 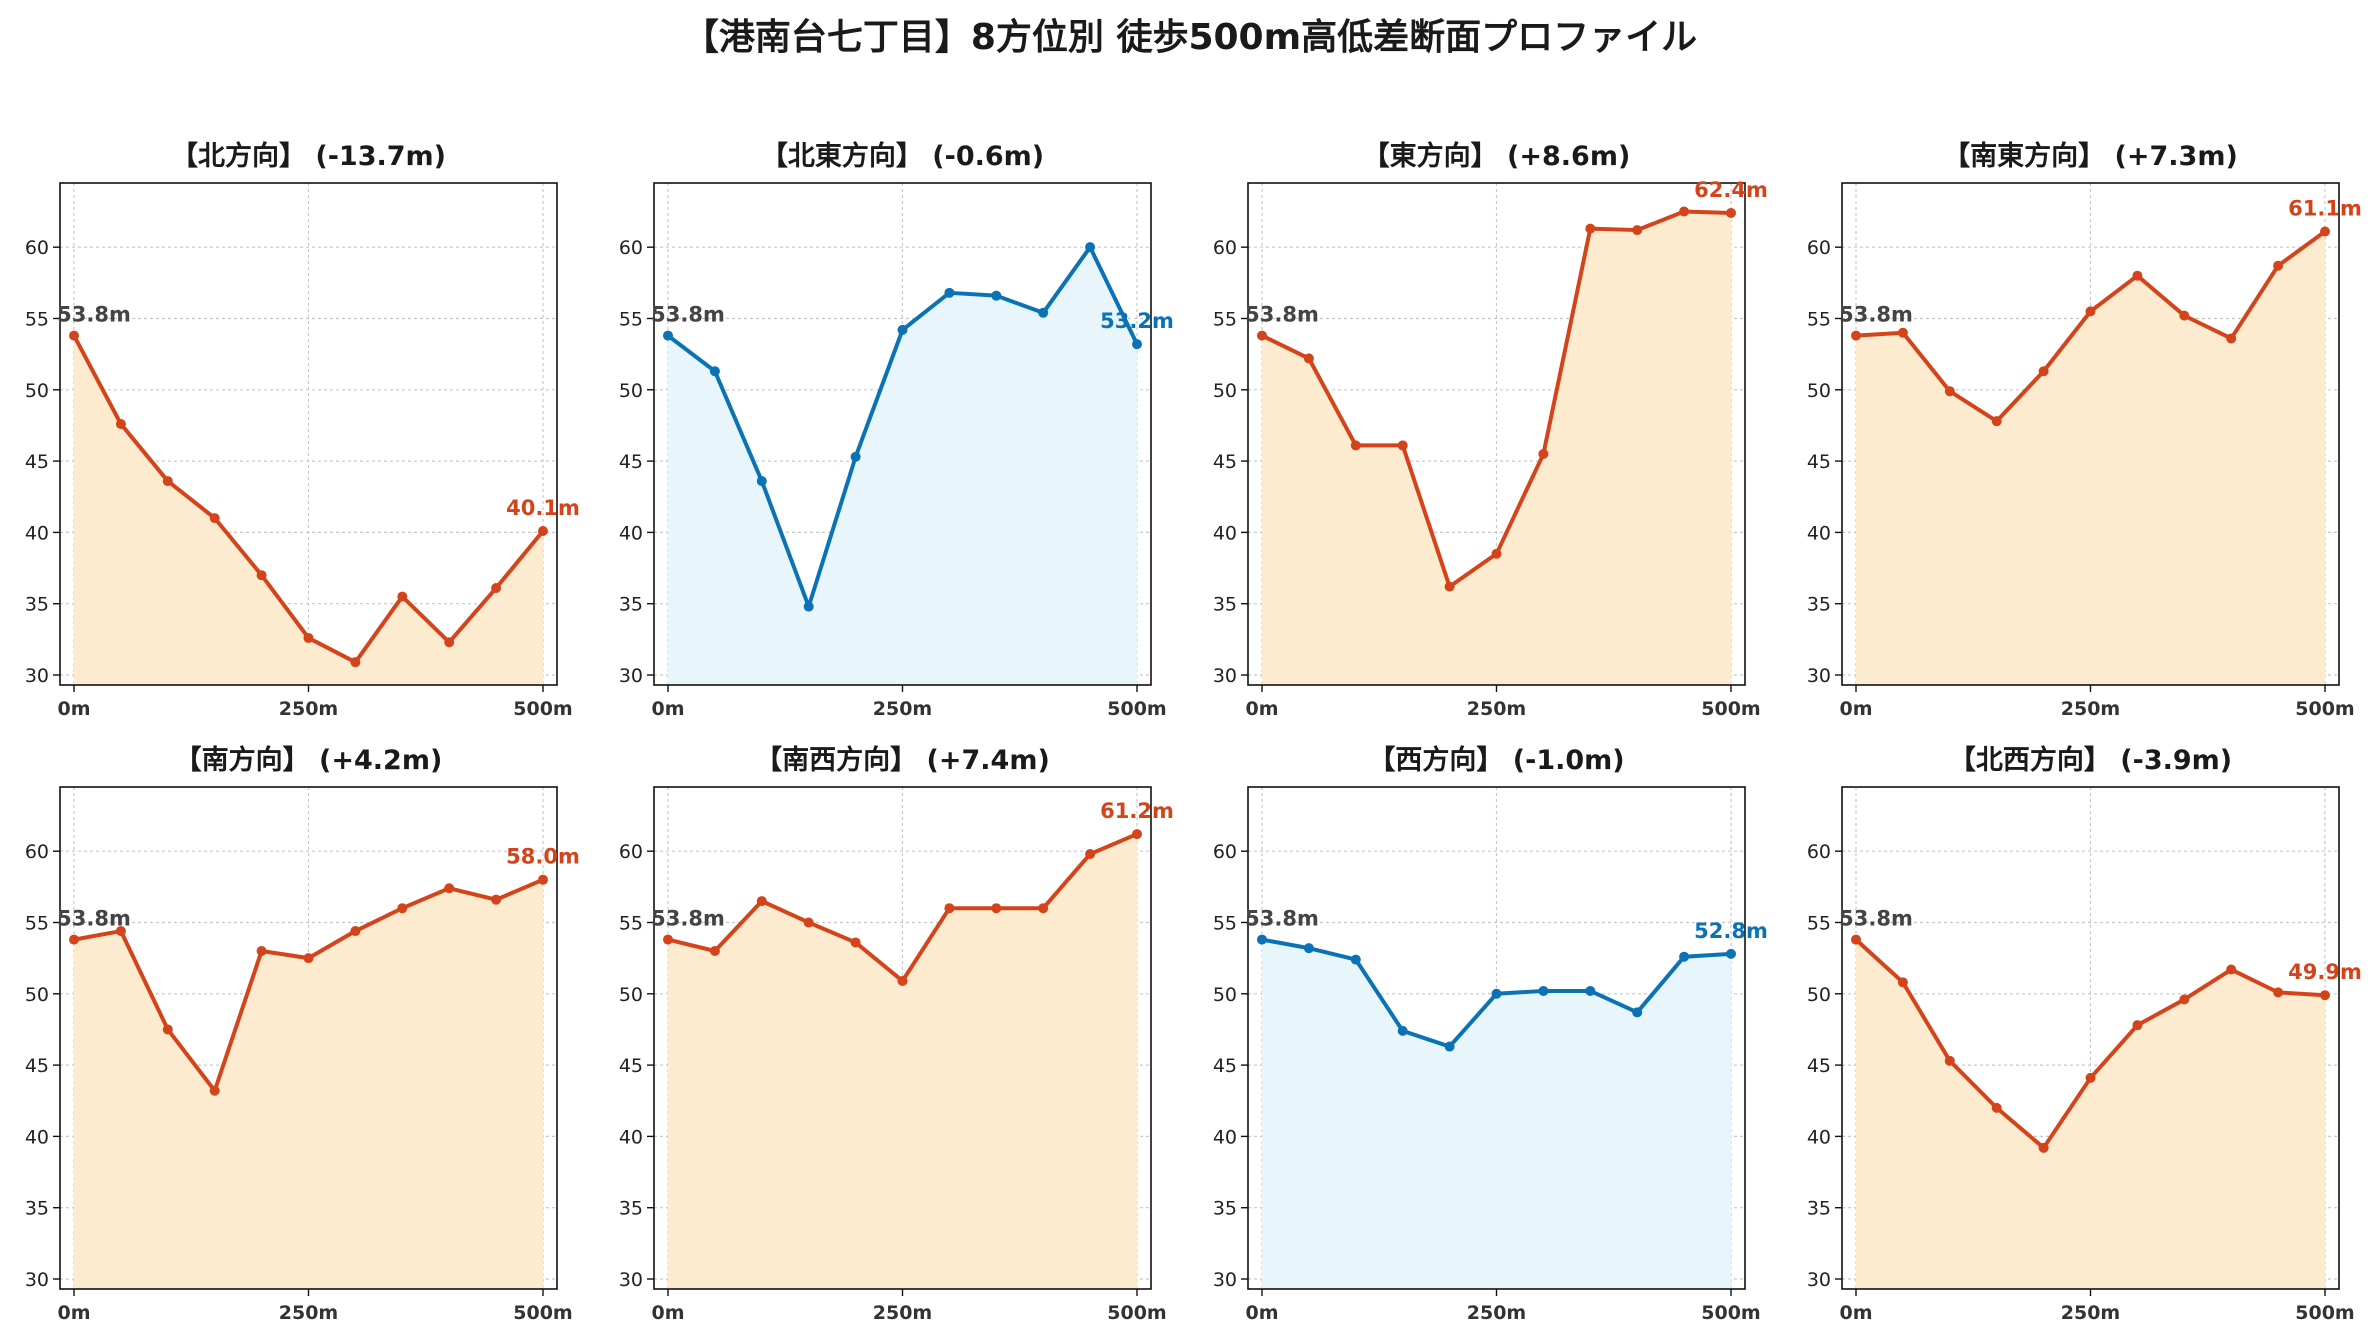 I want to click on end-value-label: 53.2m, so click(x=1137, y=321).